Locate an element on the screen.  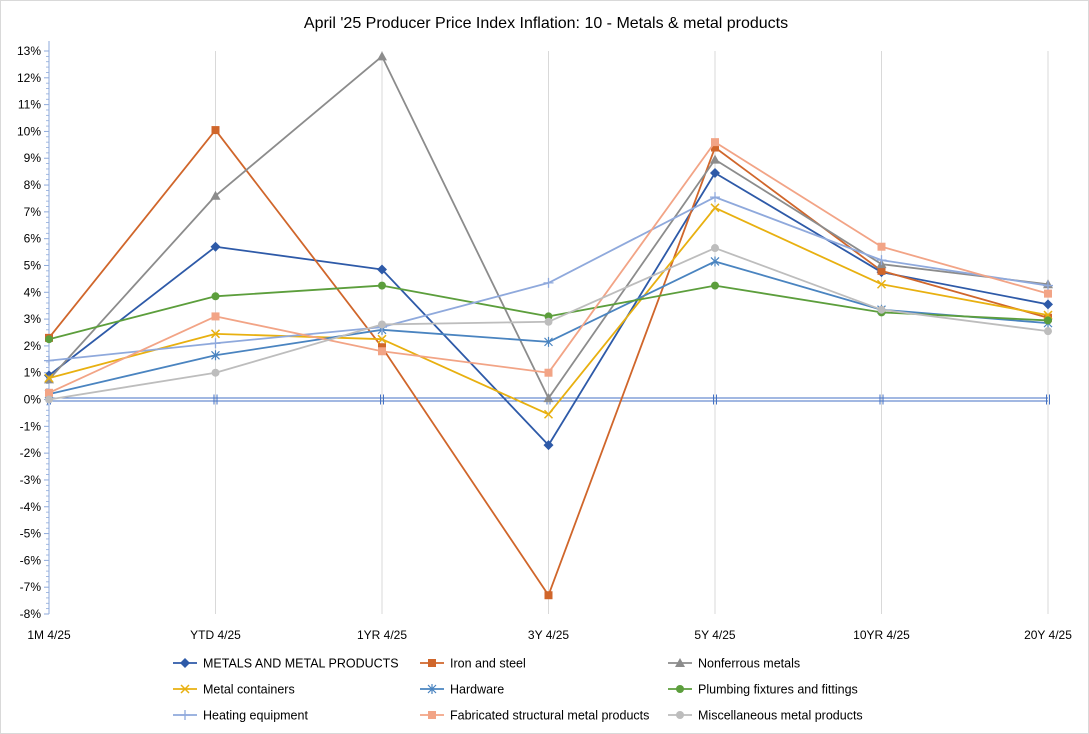
y-tick-label: 0% is located at coordinates (33, 400).